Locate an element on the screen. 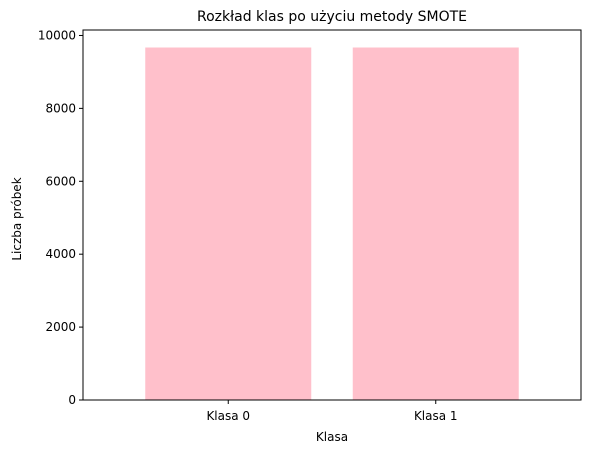  chart-title: Rozkład klas po użyciu metody SMOTE is located at coordinates (332, 17).